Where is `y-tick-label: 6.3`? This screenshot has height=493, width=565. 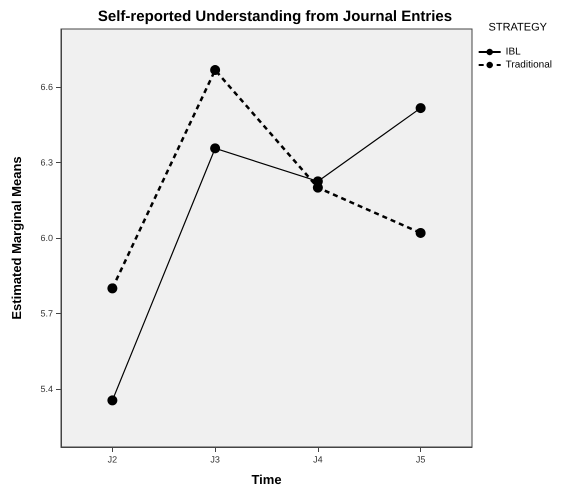 y-tick-label: 6.3 is located at coordinates (46, 162).